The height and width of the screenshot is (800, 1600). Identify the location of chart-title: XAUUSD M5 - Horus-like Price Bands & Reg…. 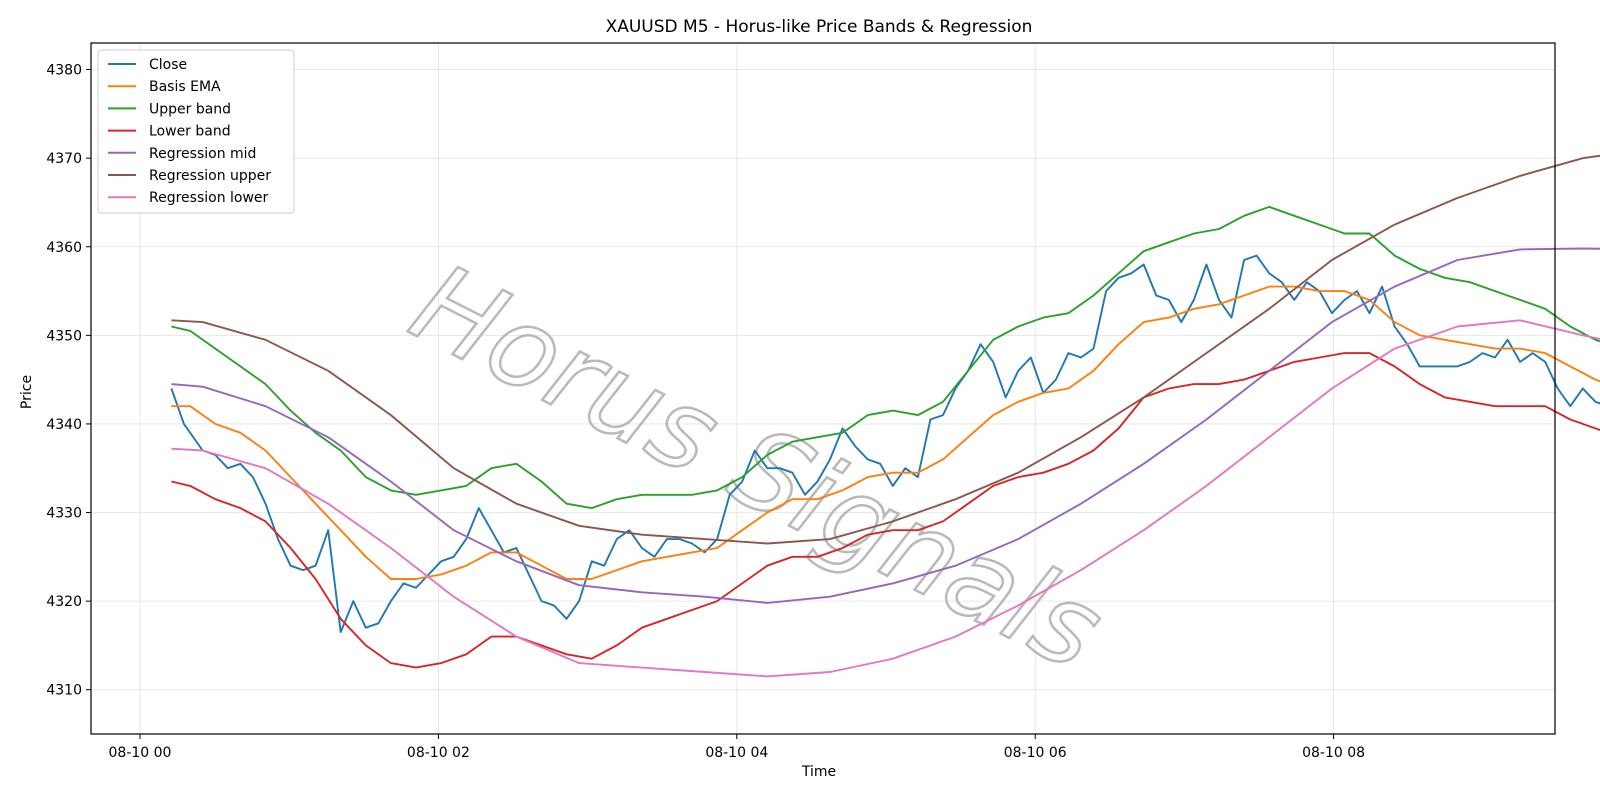
(819, 27).